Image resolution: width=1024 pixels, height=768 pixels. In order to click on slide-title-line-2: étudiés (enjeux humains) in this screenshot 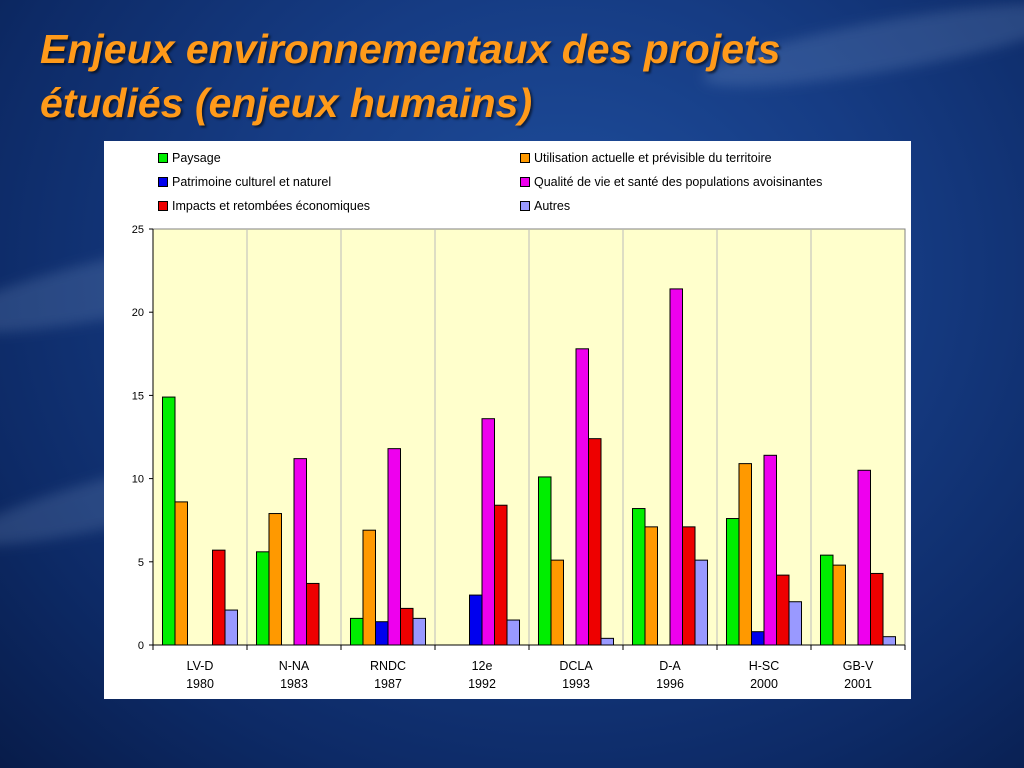, I will do `click(286, 103)`.